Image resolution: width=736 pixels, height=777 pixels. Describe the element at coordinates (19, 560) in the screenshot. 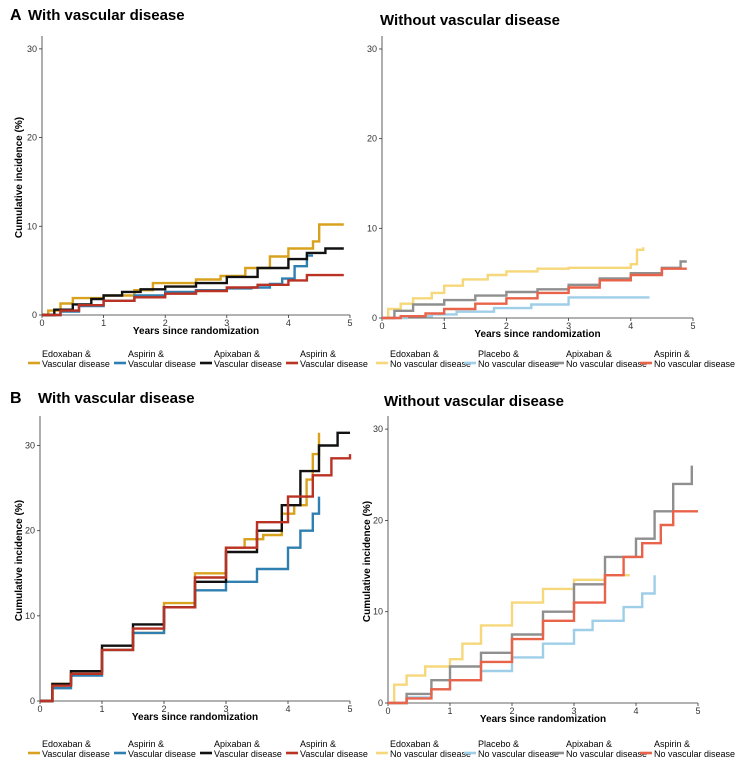

I see `chart-b1-y-label: Cumulative incidence (%)` at that location.